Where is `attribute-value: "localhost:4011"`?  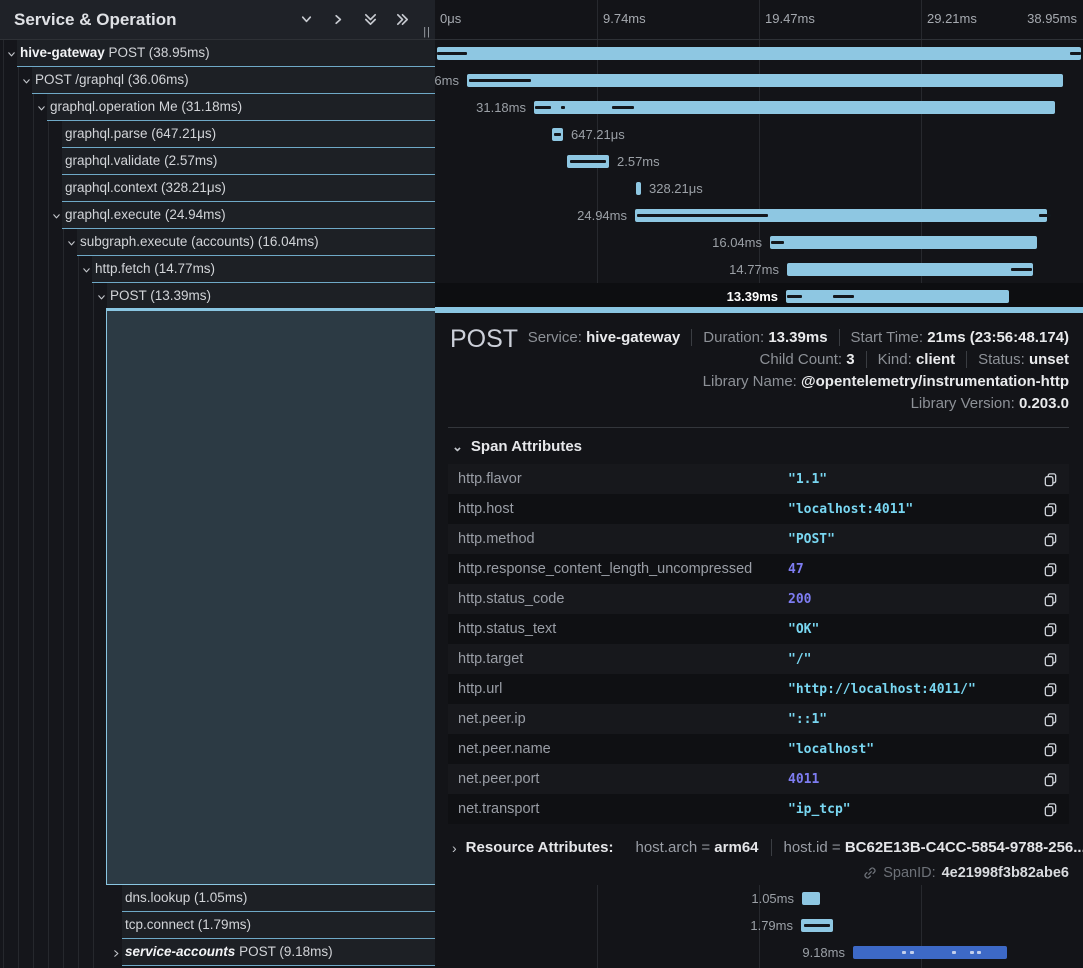 attribute-value: "localhost:4011" is located at coordinates (851, 509).